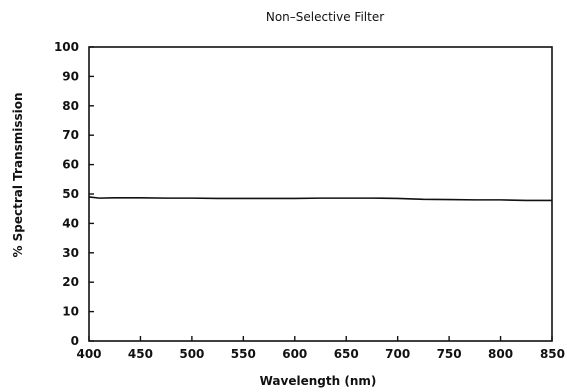 Image resolution: width=567 pixels, height=392 pixels. Describe the element at coordinates (70, 76) in the screenshot. I see `y-tick-label: 90` at that location.